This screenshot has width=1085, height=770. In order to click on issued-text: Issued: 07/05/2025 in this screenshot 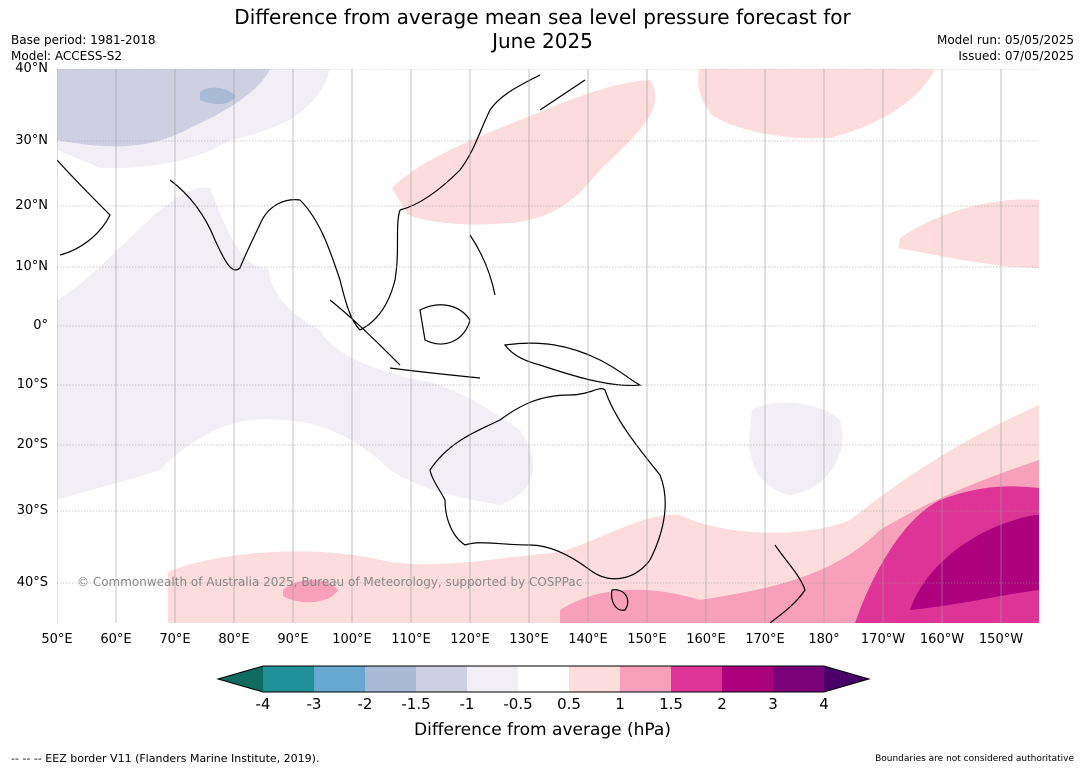, I will do `click(1016, 56)`.